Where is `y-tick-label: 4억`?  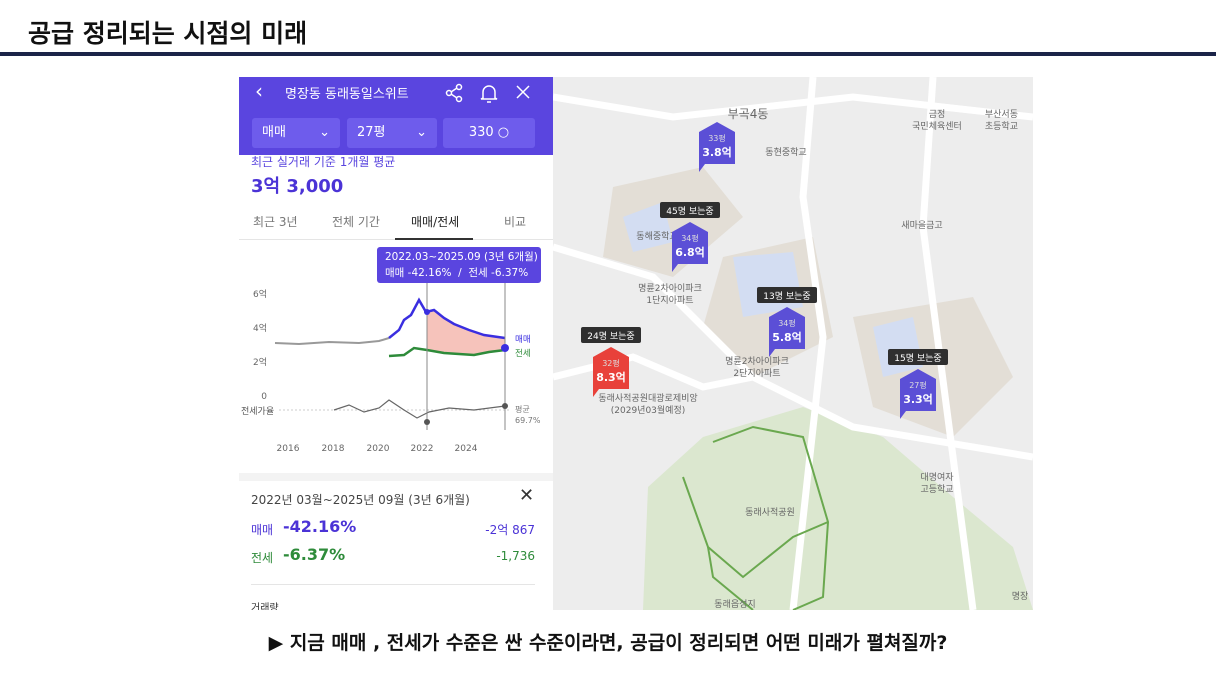 y-tick-label: 4억 is located at coordinates (260, 328).